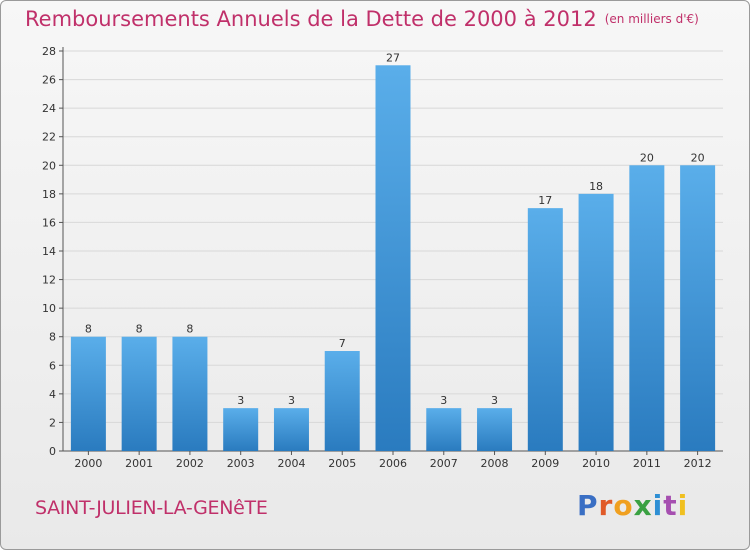 This screenshot has width=750, height=550. What do you see at coordinates (643, 505) in the screenshot?
I see `logo-letter: x` at bounding box center [643, 505].